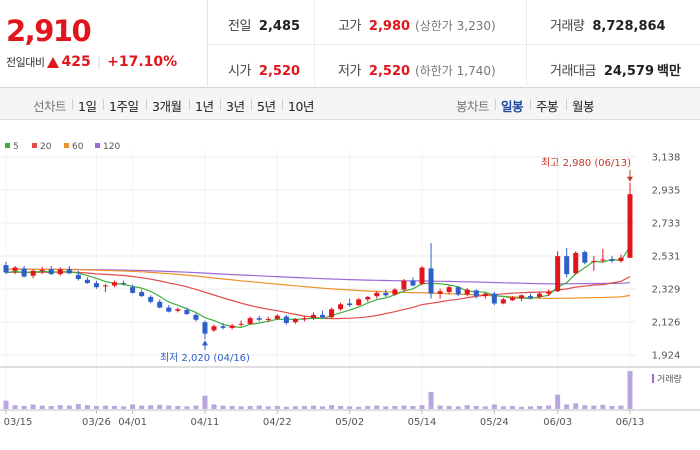 The height and width of the screenshot is (450, 700). I want to click on x-tick-label: 06/13, so click(630, 422).